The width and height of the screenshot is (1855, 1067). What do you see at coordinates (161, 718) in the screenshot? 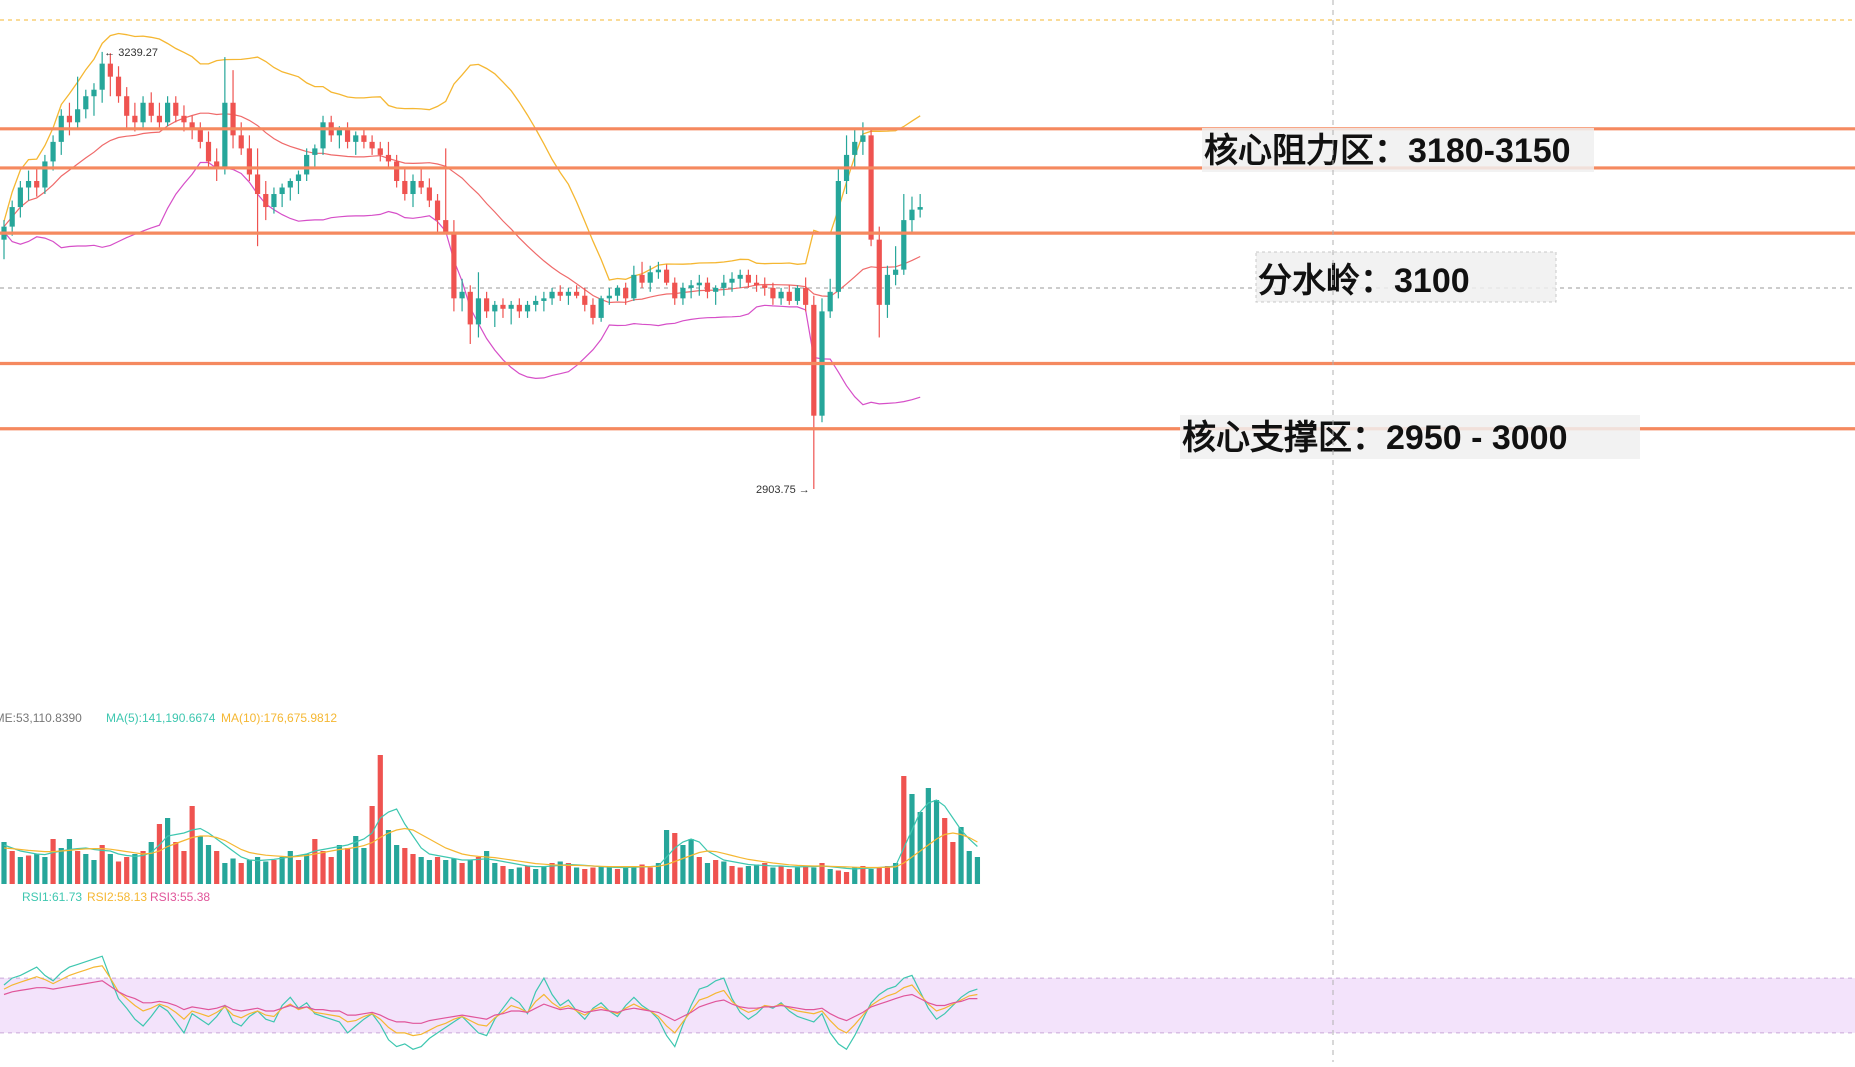
I see `volume-ma5-legend: MA(5):141,190.6674` at bounding box center [161, 718].